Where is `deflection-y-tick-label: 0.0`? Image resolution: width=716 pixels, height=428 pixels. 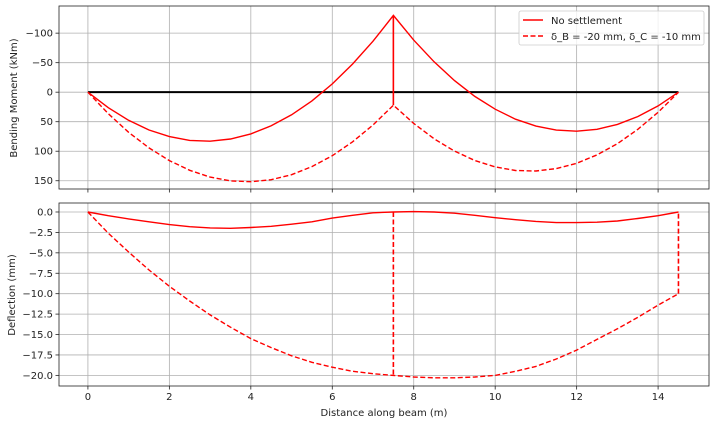
deflection-y-tick-label: 0.0 is located at coordinates (45, 212).